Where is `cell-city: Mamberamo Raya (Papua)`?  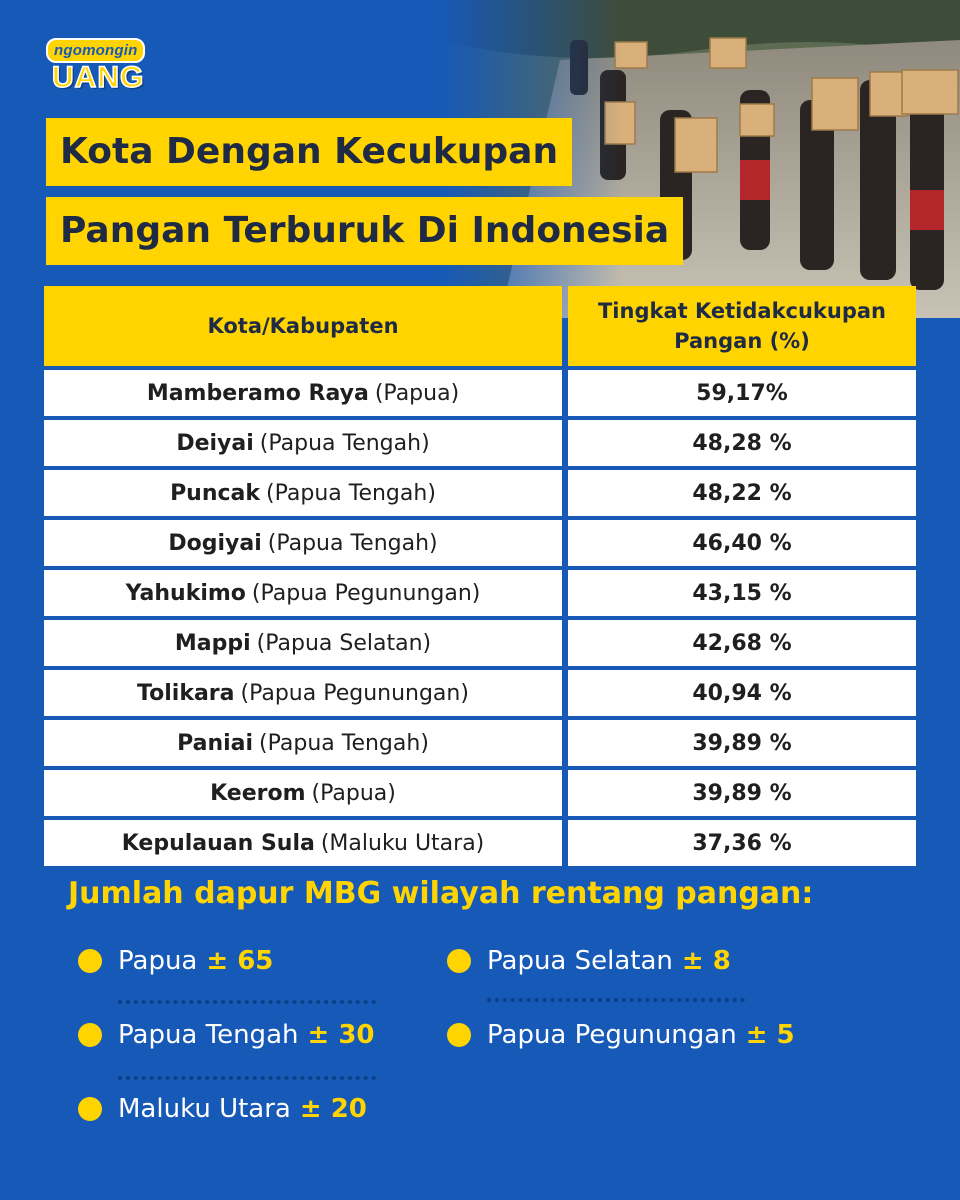
cell-city: Mamberamo Raya (Papua) is located at coordinates (303, 393).